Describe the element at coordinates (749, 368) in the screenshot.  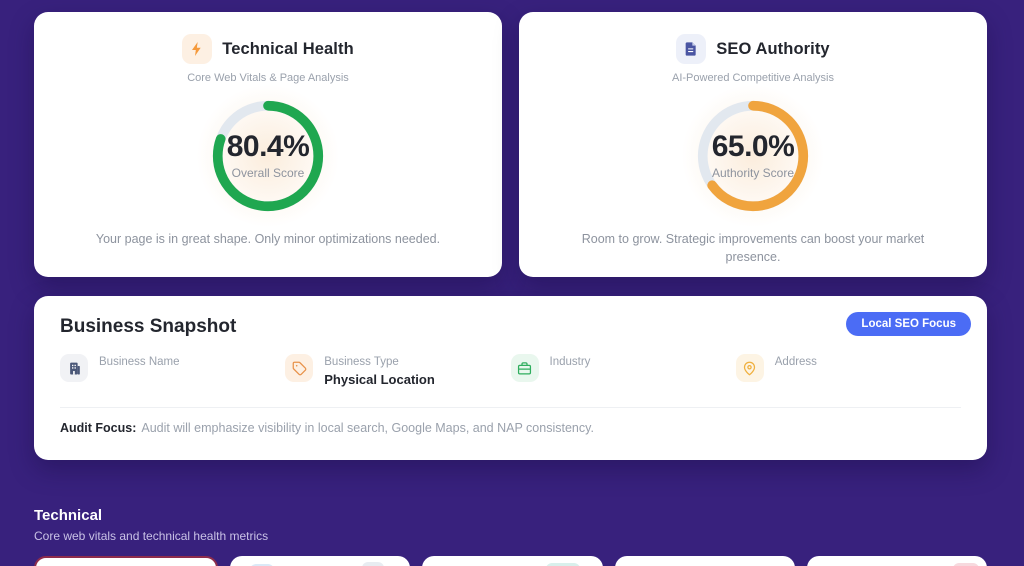
I see `map-pin-icon` at that location.